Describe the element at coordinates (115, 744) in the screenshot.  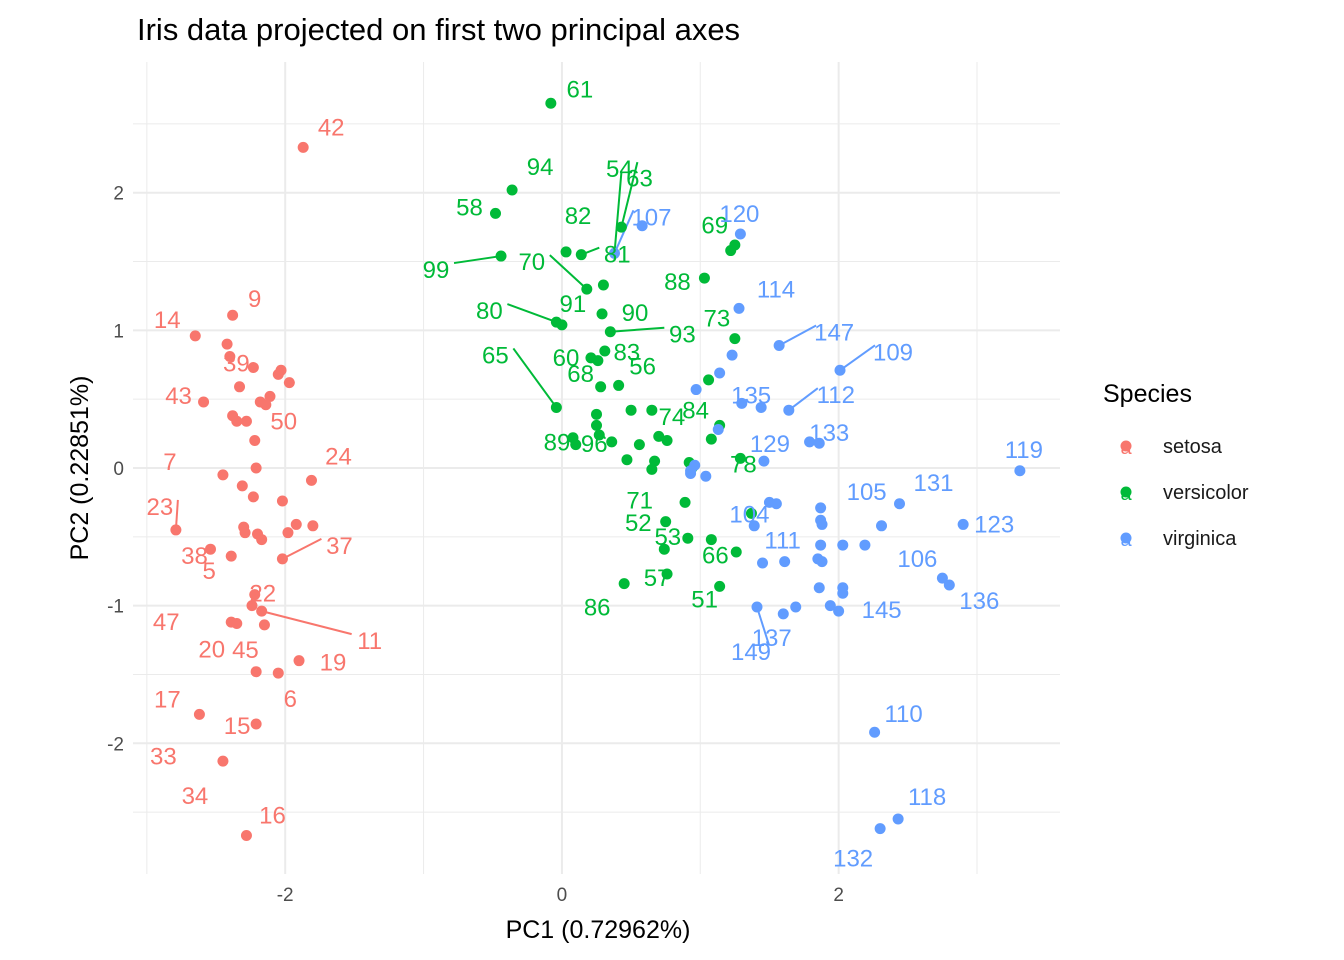
I see `y-tick-label: -2` at that location.